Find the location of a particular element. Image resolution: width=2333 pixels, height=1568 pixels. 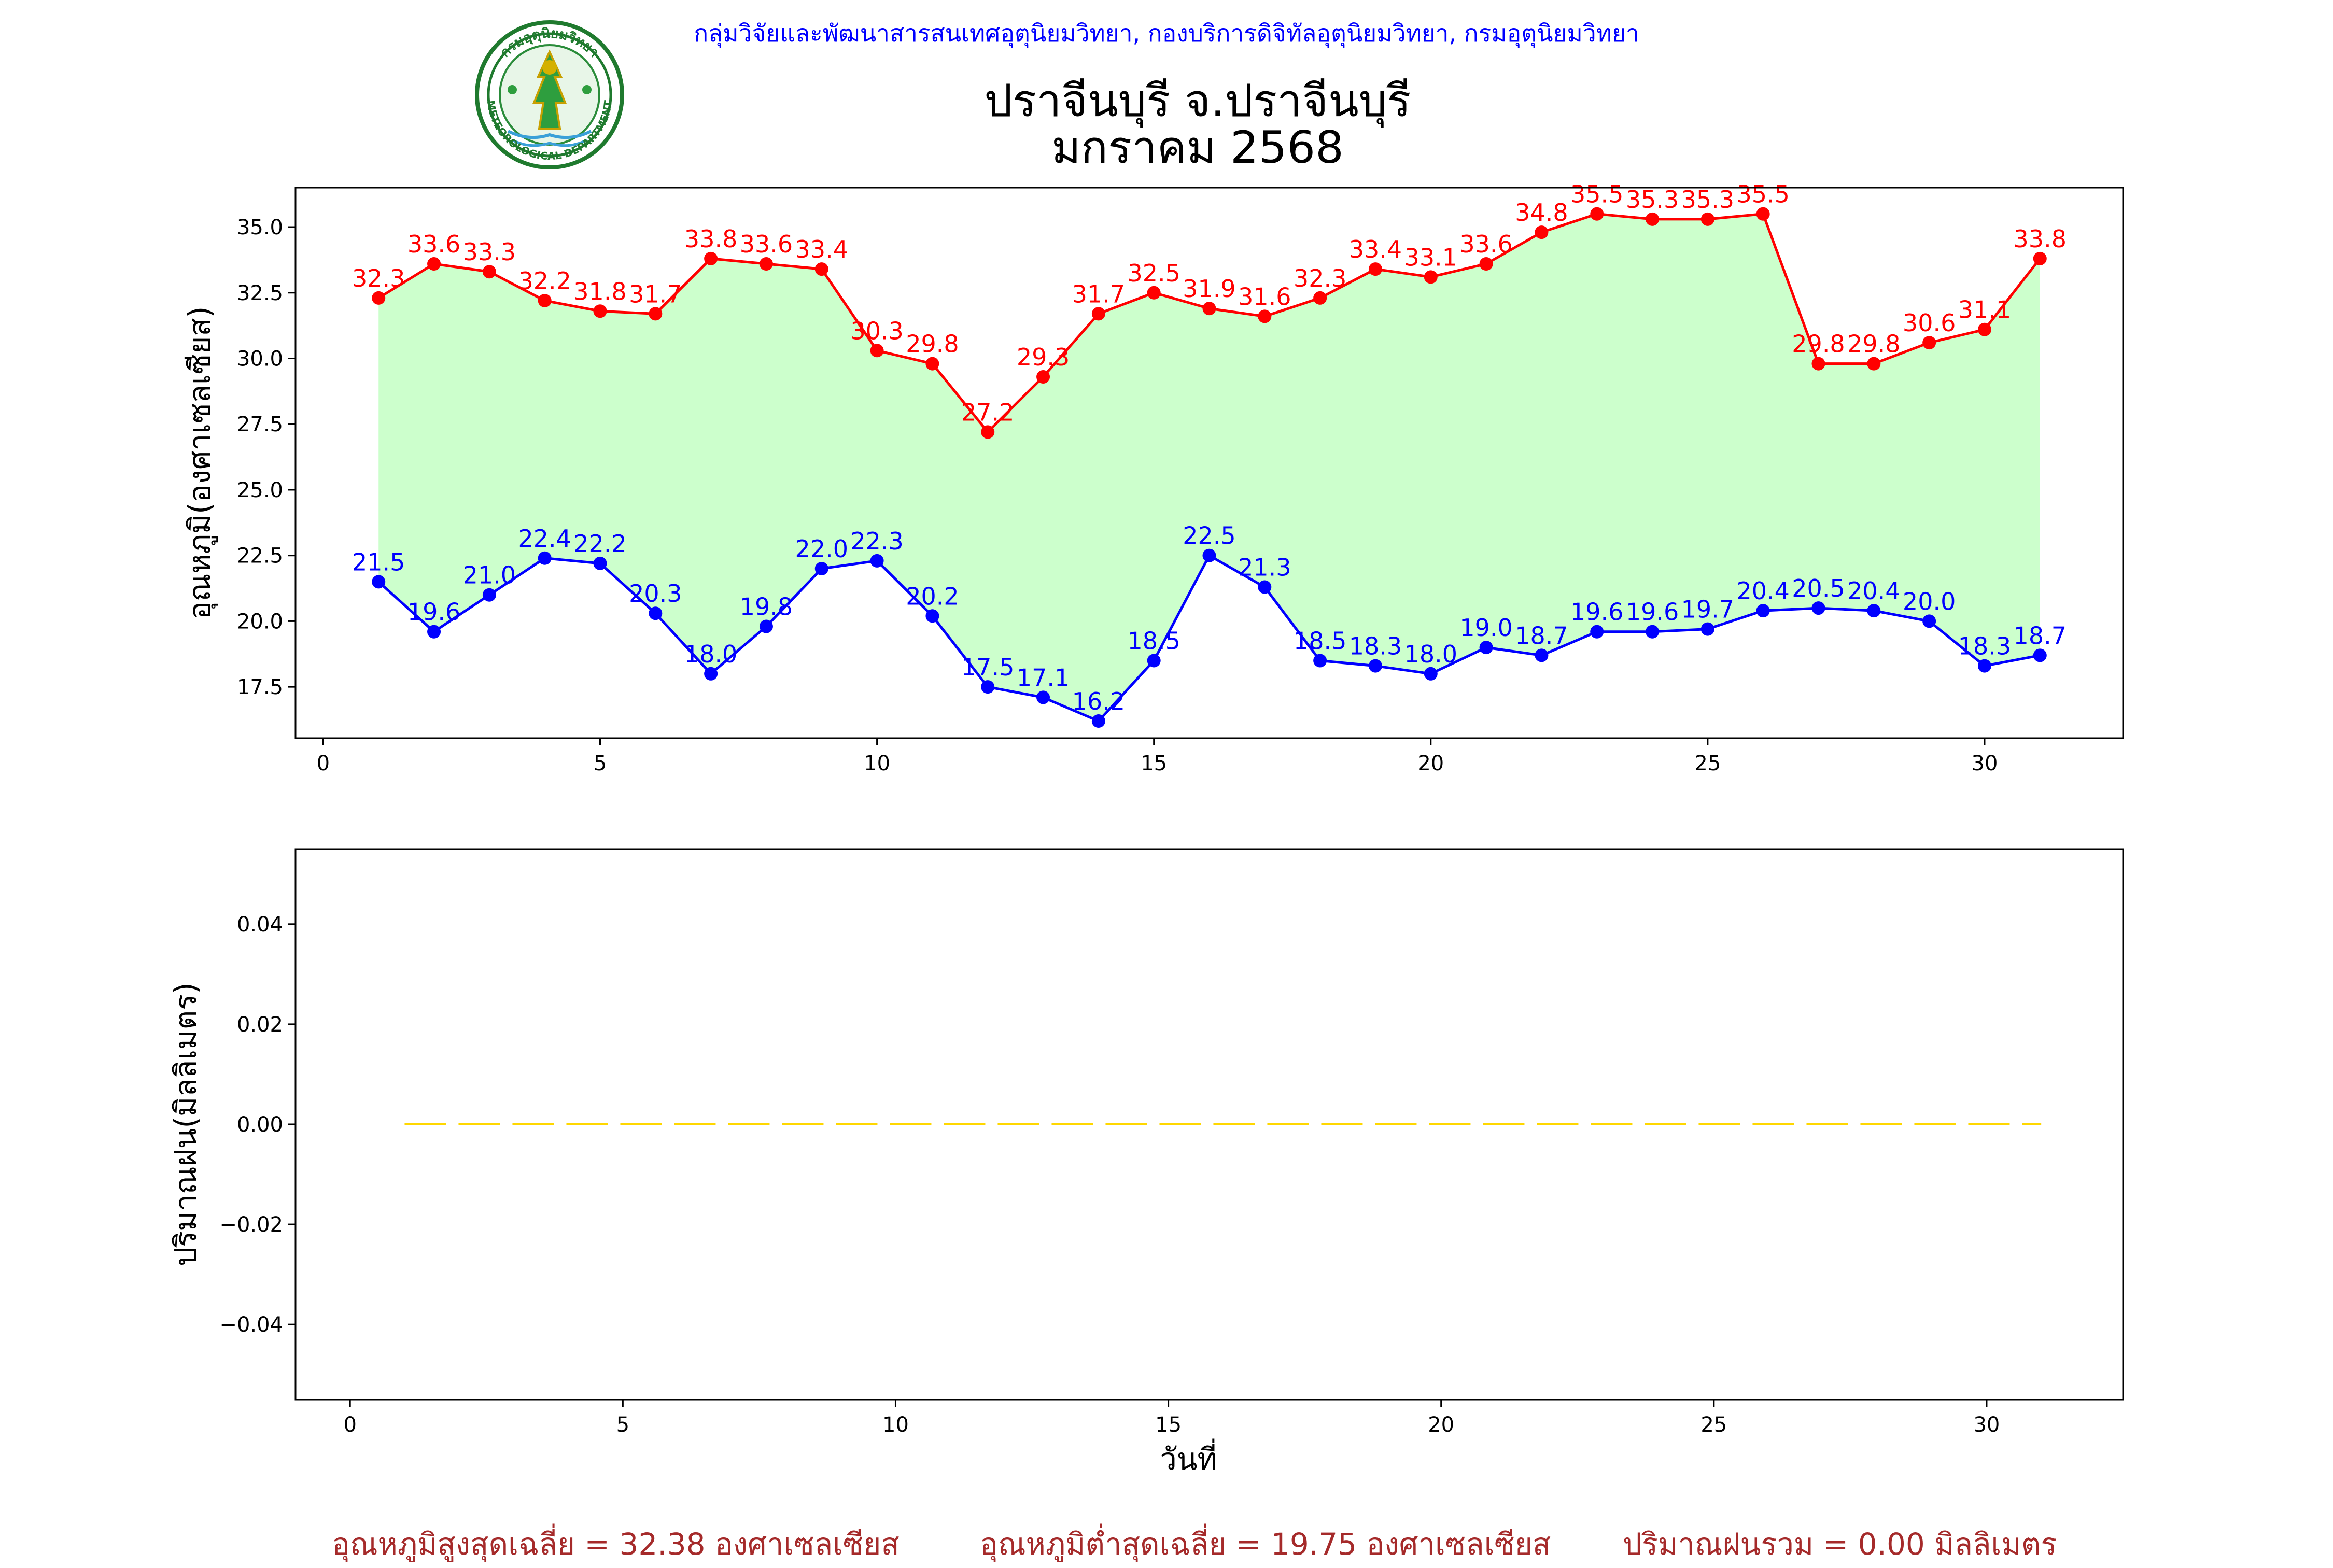

y-tick-label: 20.0 is located at coordinates (260, 621).